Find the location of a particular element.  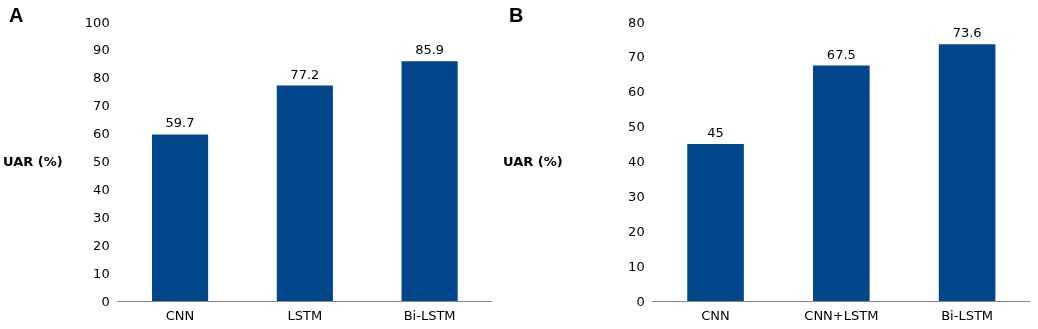

data-label: 77.2 is located at coordinates (305, 74).